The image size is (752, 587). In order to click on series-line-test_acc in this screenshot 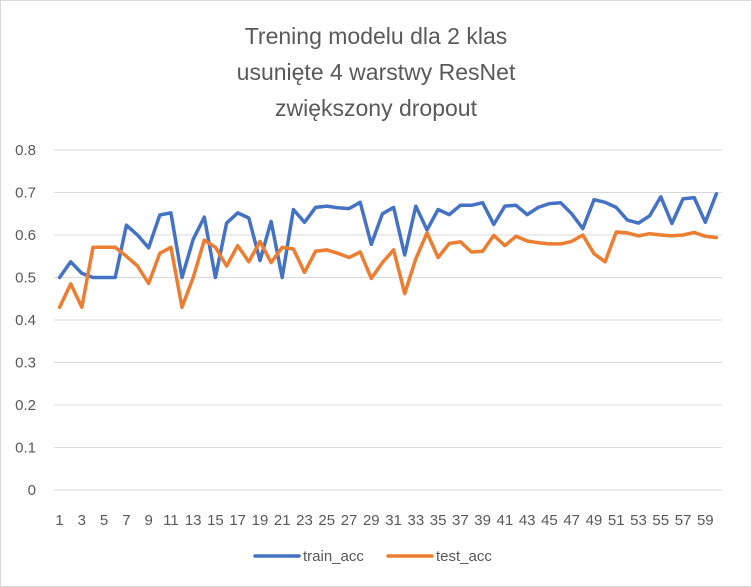, I will do `click(388, 270)`.